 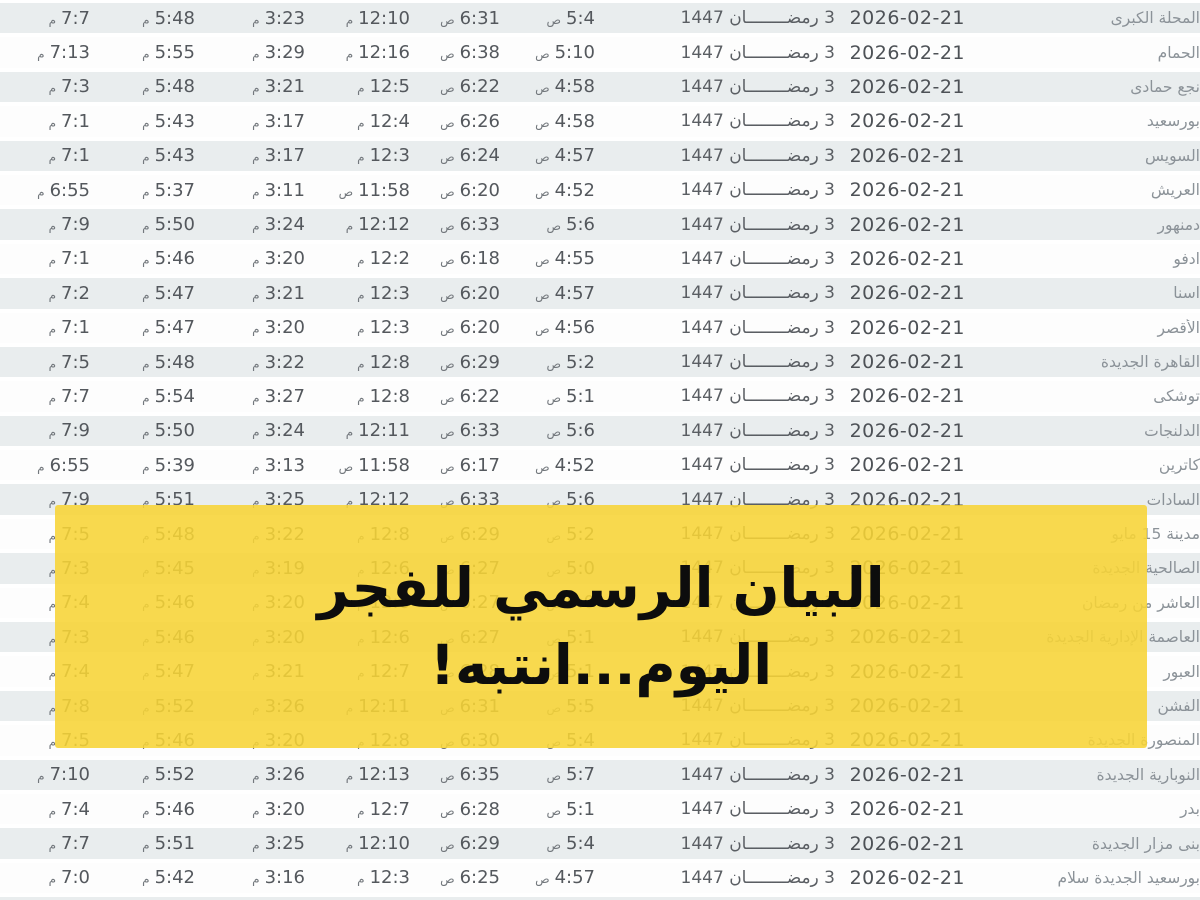 What do you see at coordinates (257, 155) in the screenshot?
I see `asr-time: 3:17 م` at bounding box center [257, 155].